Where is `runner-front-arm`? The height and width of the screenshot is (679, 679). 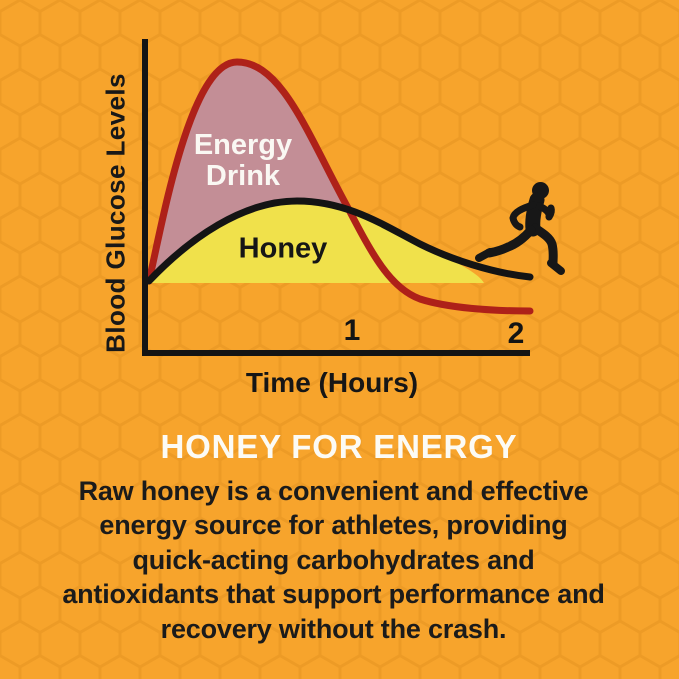 runner-front-arm is located at coordinates (545, 211).